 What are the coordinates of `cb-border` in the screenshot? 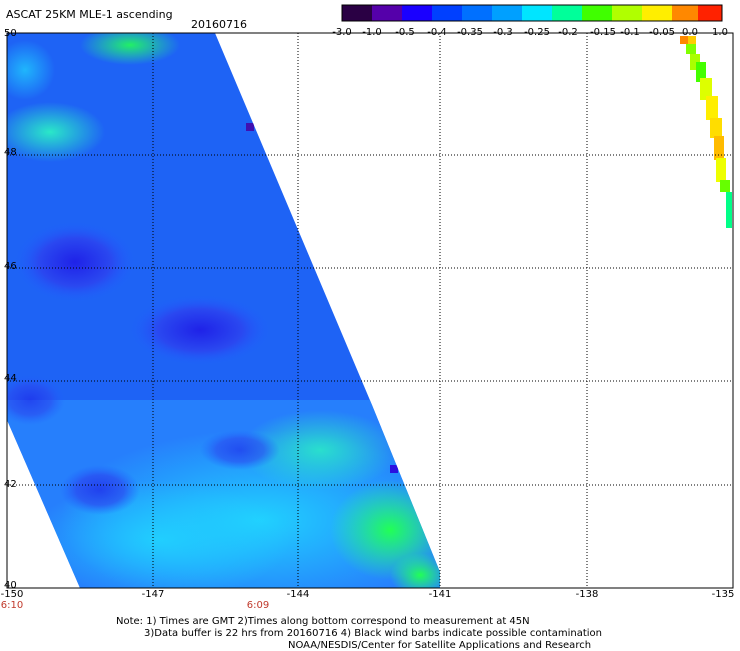 It's located at (532, 13).